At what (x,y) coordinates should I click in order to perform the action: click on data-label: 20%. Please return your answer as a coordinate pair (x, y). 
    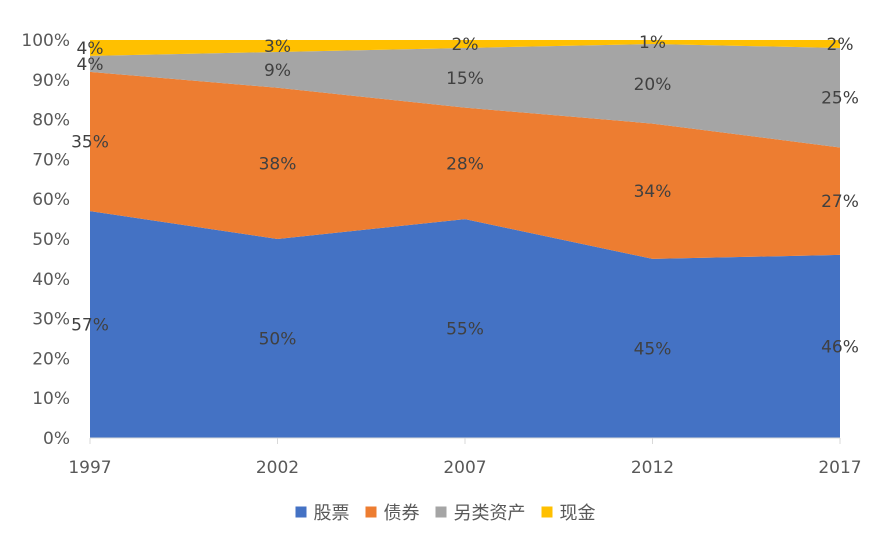
    Looking at the image, I should click on (653, 85).